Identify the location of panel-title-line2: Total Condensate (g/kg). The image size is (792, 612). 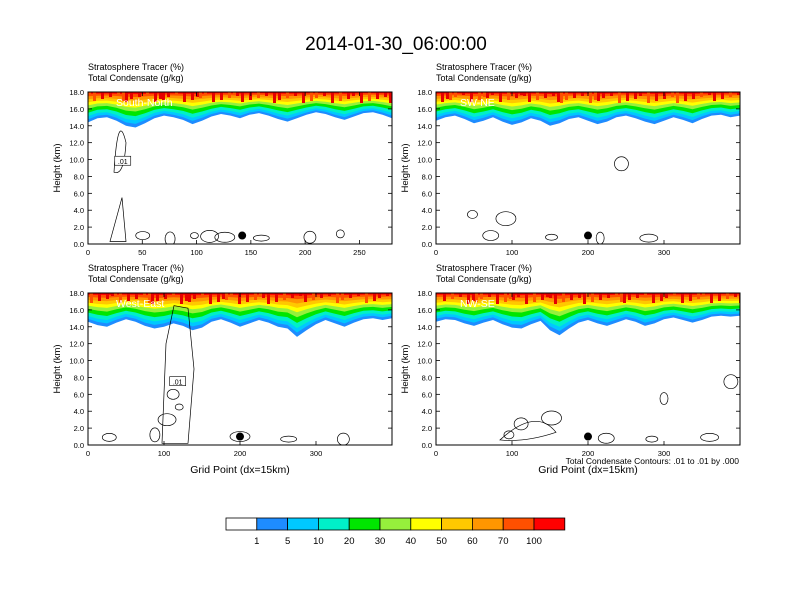
(484, 78).